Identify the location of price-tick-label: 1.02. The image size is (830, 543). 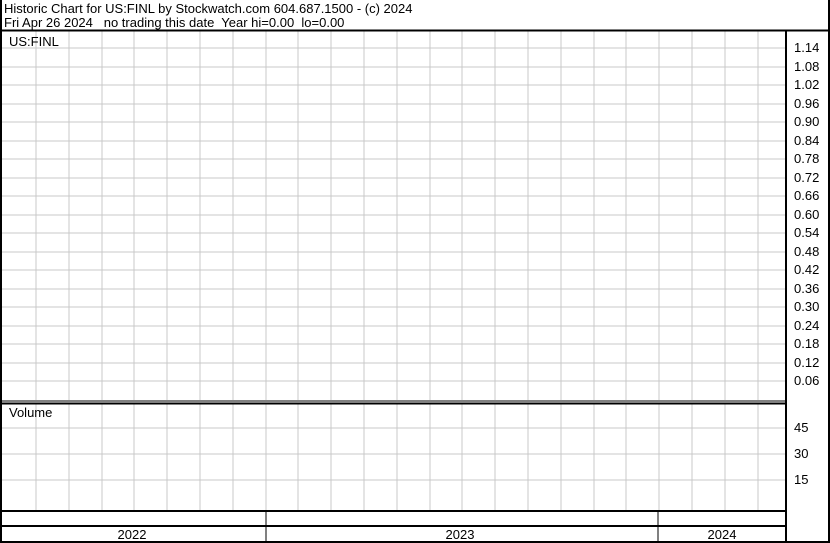
(807, 84).